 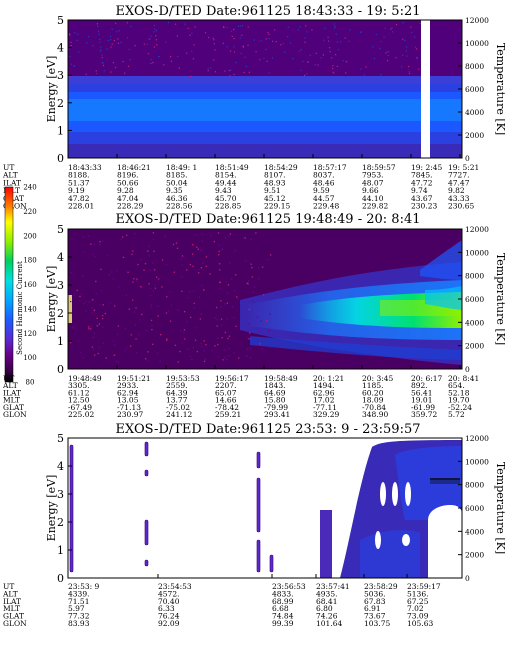 What do you see at coordinates (329, 623) in the screenshot?
I see `ephemeris-value: 101.64` at bounding box center [329, 623].